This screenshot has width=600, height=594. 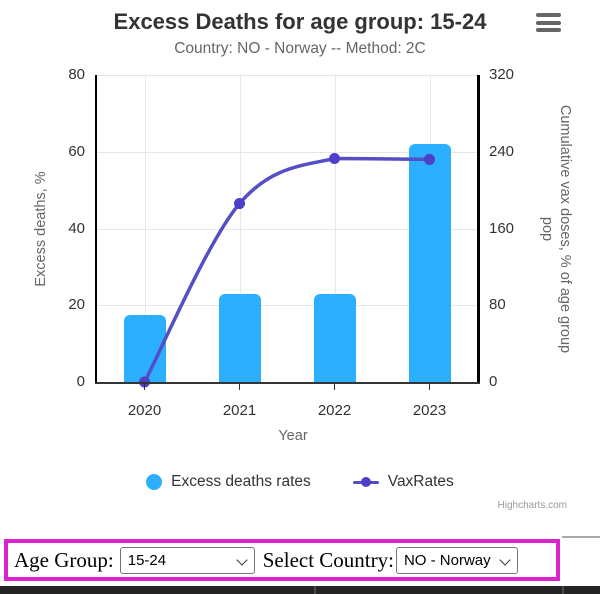 I want to click on legend-item-vaxrates: VaxRates, so click(x=403, y=482).